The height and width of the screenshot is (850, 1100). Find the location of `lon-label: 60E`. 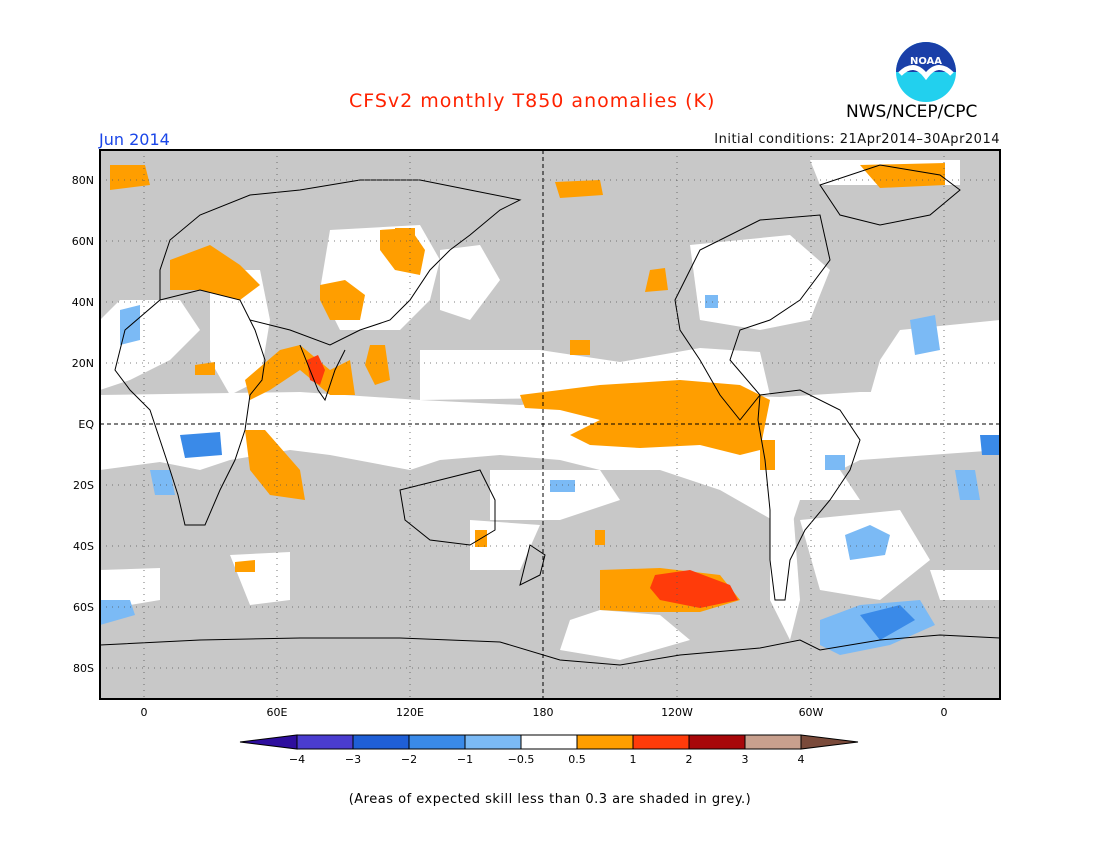

lon-label: 60E is located at coordinates (277, 712).